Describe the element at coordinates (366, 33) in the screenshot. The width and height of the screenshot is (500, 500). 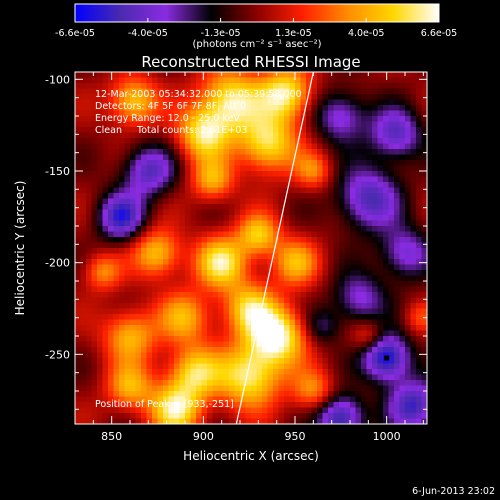
I see `colorbar-tick-label: 4.0e-05` at that location.